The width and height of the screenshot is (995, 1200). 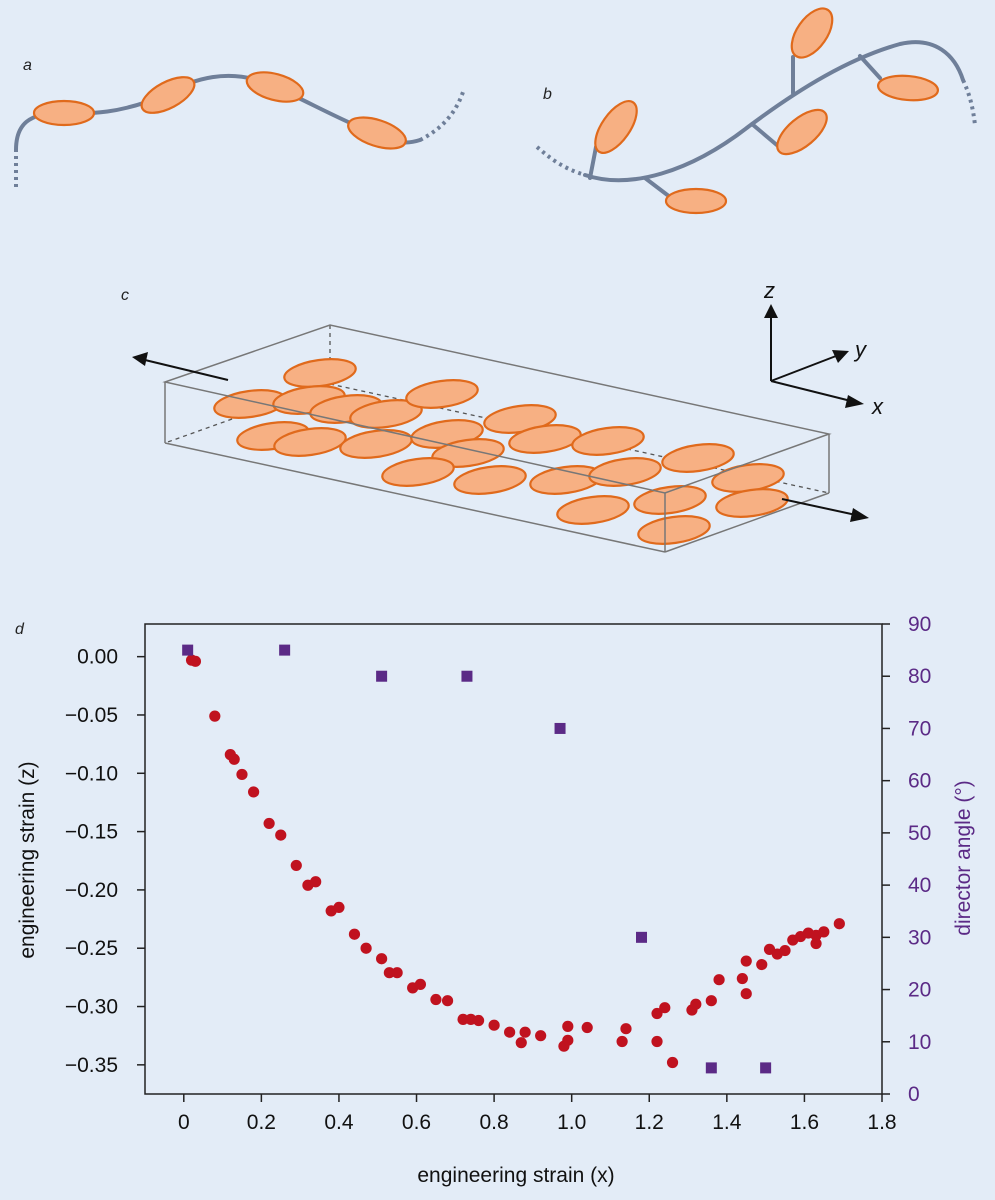 I want to click on box-edge, so click(x=415, y=497).